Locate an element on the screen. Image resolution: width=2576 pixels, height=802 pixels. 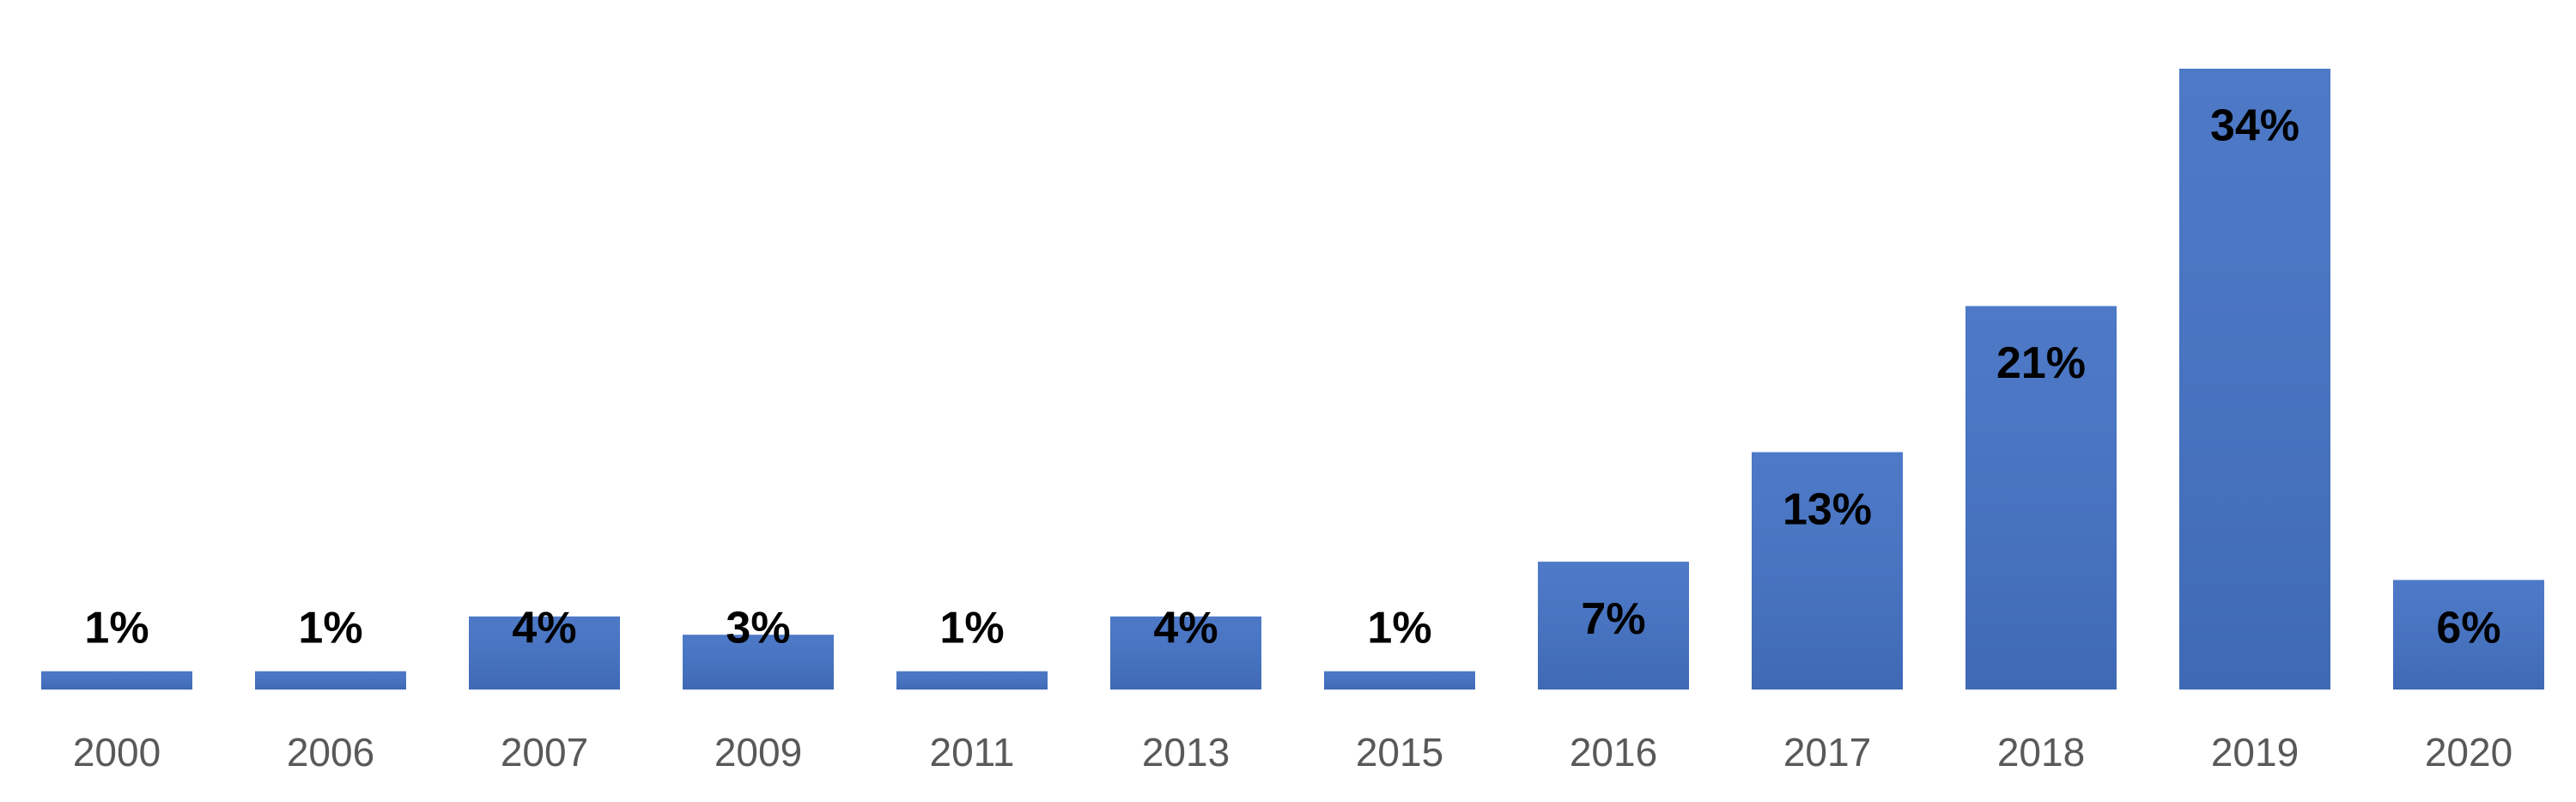
data-label: 6% is located at coordinates (2468, 628).